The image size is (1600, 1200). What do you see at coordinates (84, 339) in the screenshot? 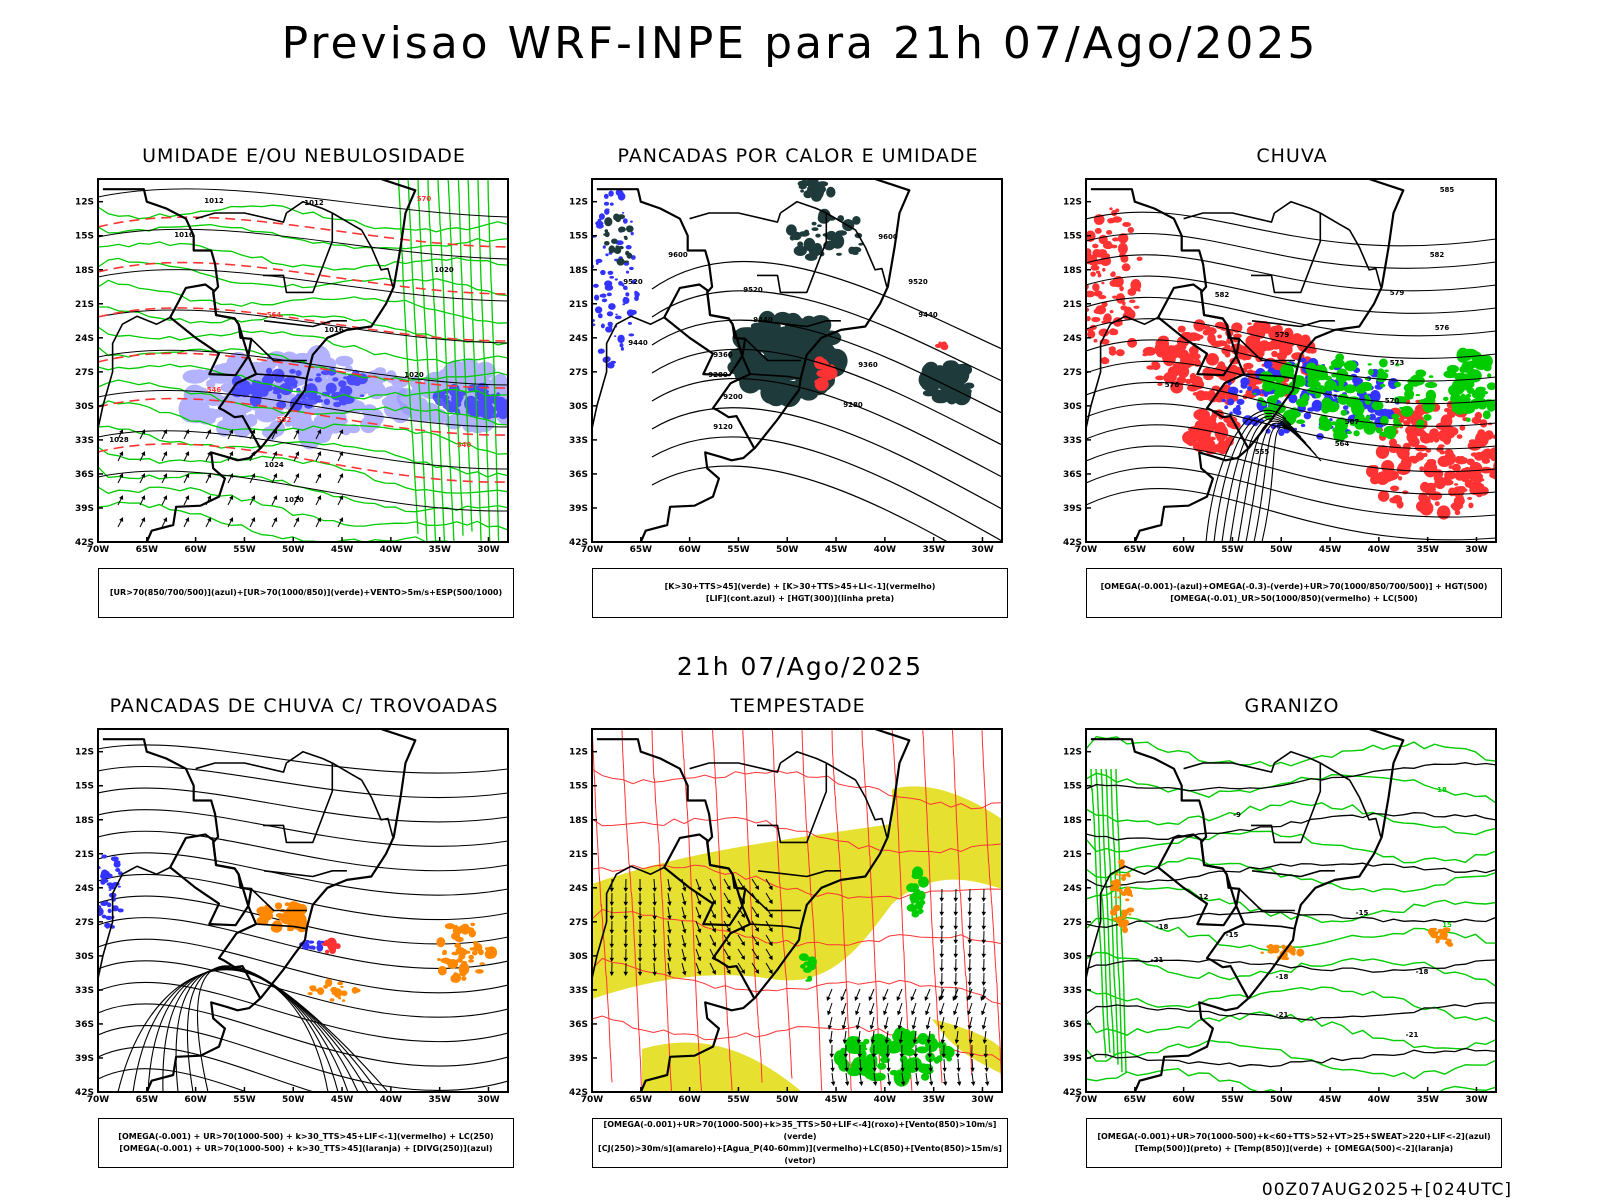
I see `lat-tick-label: 24S` at bounding box center [84, 339].